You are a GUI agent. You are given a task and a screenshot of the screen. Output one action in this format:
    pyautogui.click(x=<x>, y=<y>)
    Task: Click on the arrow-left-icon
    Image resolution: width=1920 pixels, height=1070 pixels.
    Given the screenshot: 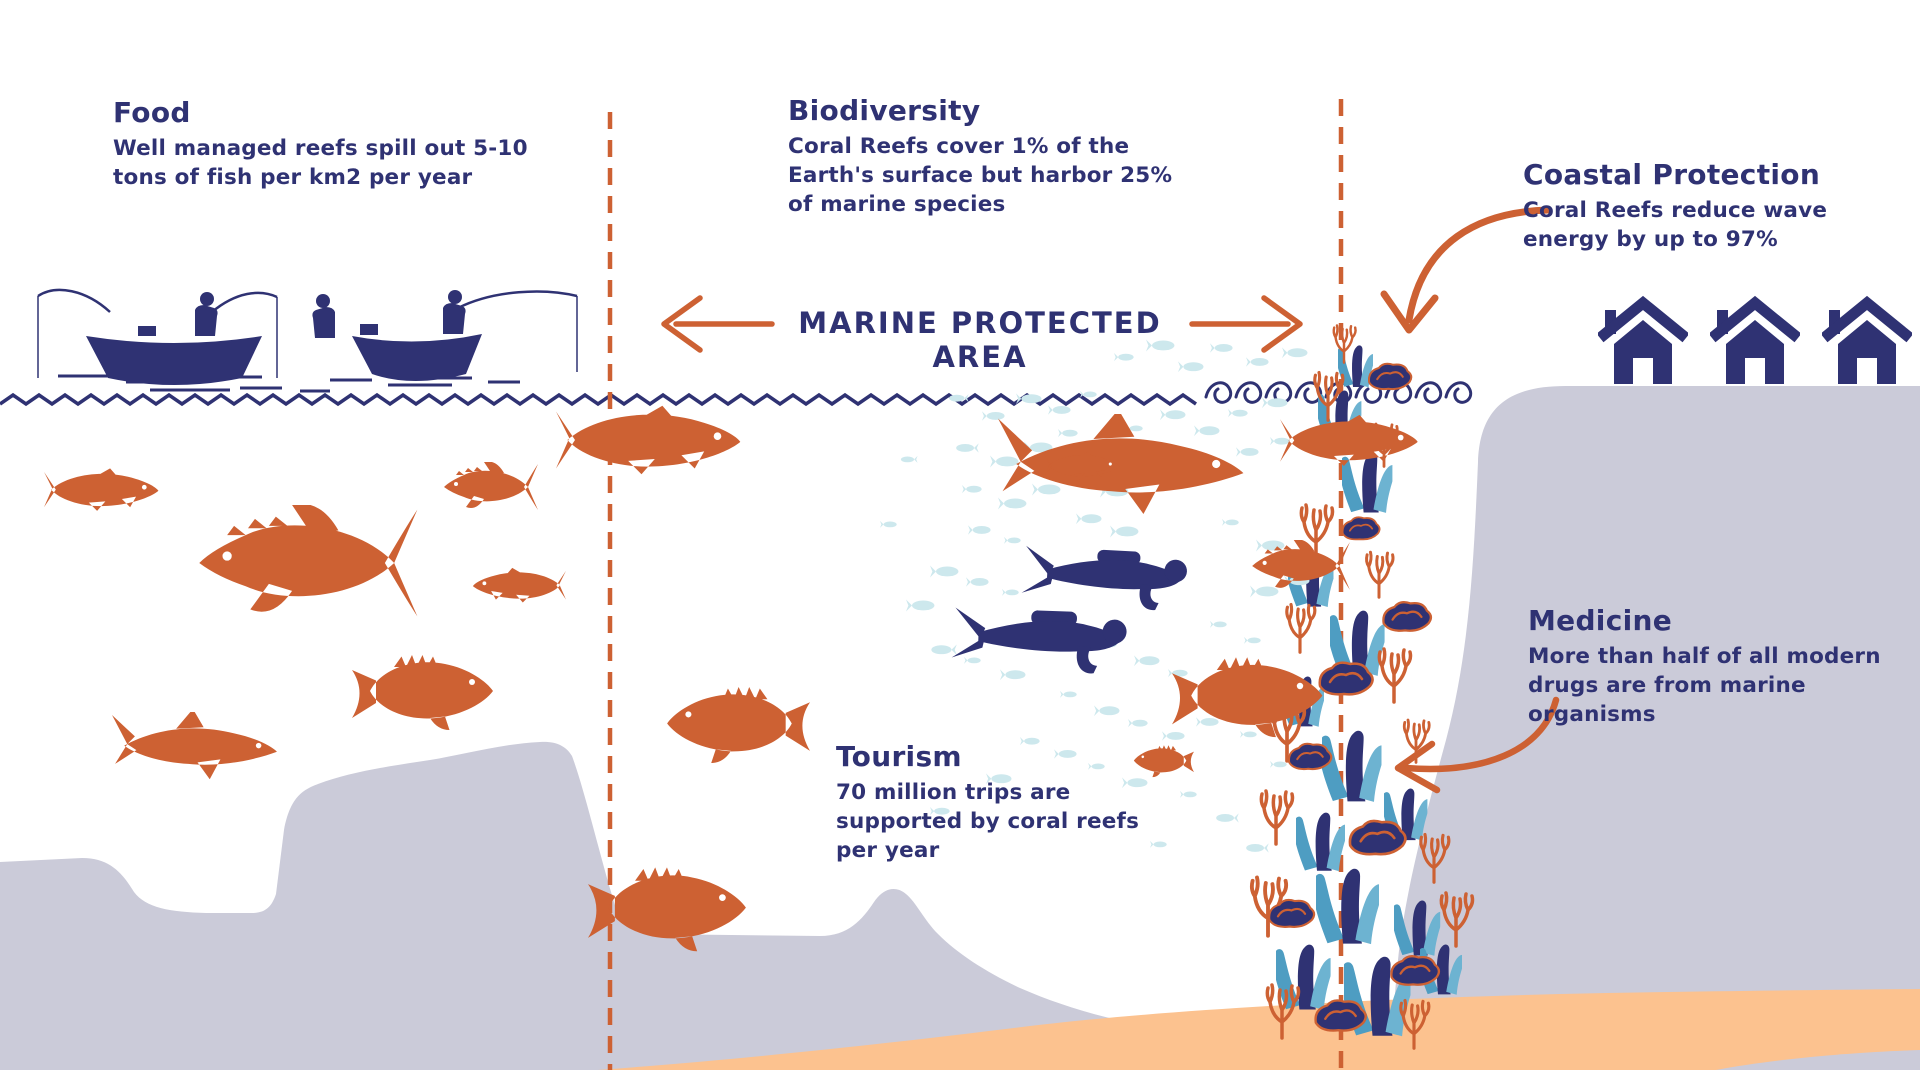 What is the action you would take?
    pyautogui.click(x=718, y=324)
    